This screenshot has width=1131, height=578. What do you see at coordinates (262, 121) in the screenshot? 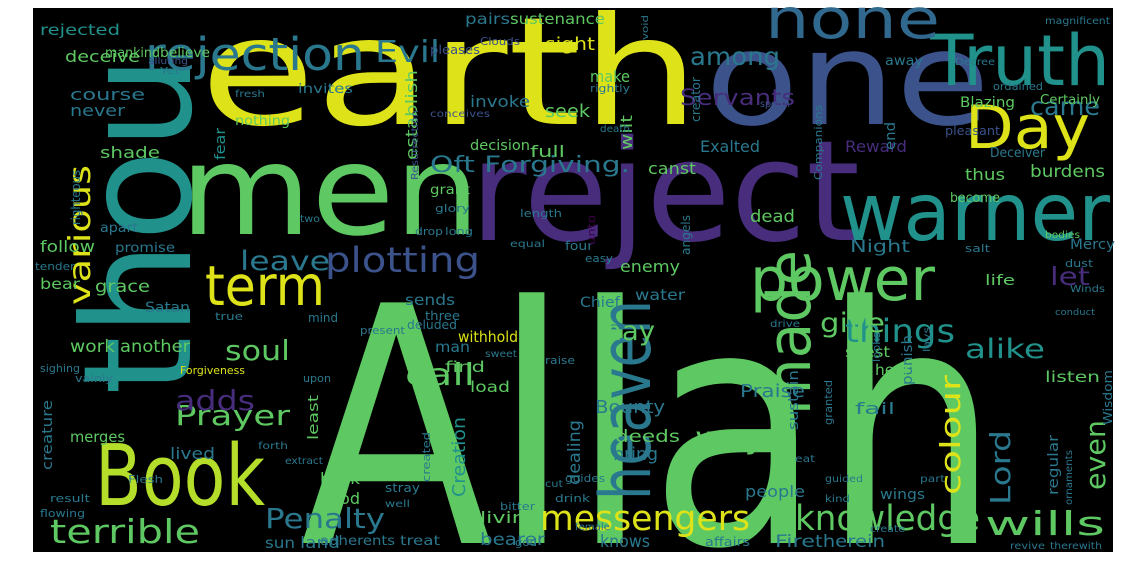
I see `word: nothing` at bounding box center [262, 121].